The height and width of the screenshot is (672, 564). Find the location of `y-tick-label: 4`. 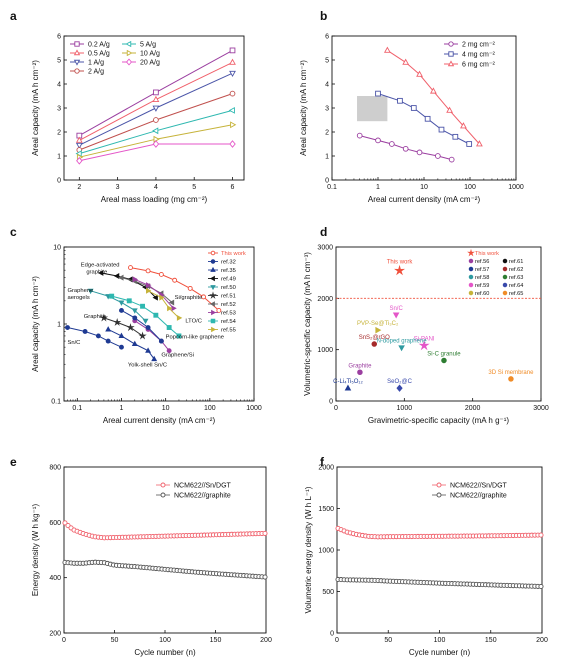

y-tick-label: 4 is located at coordinates (59, 85).